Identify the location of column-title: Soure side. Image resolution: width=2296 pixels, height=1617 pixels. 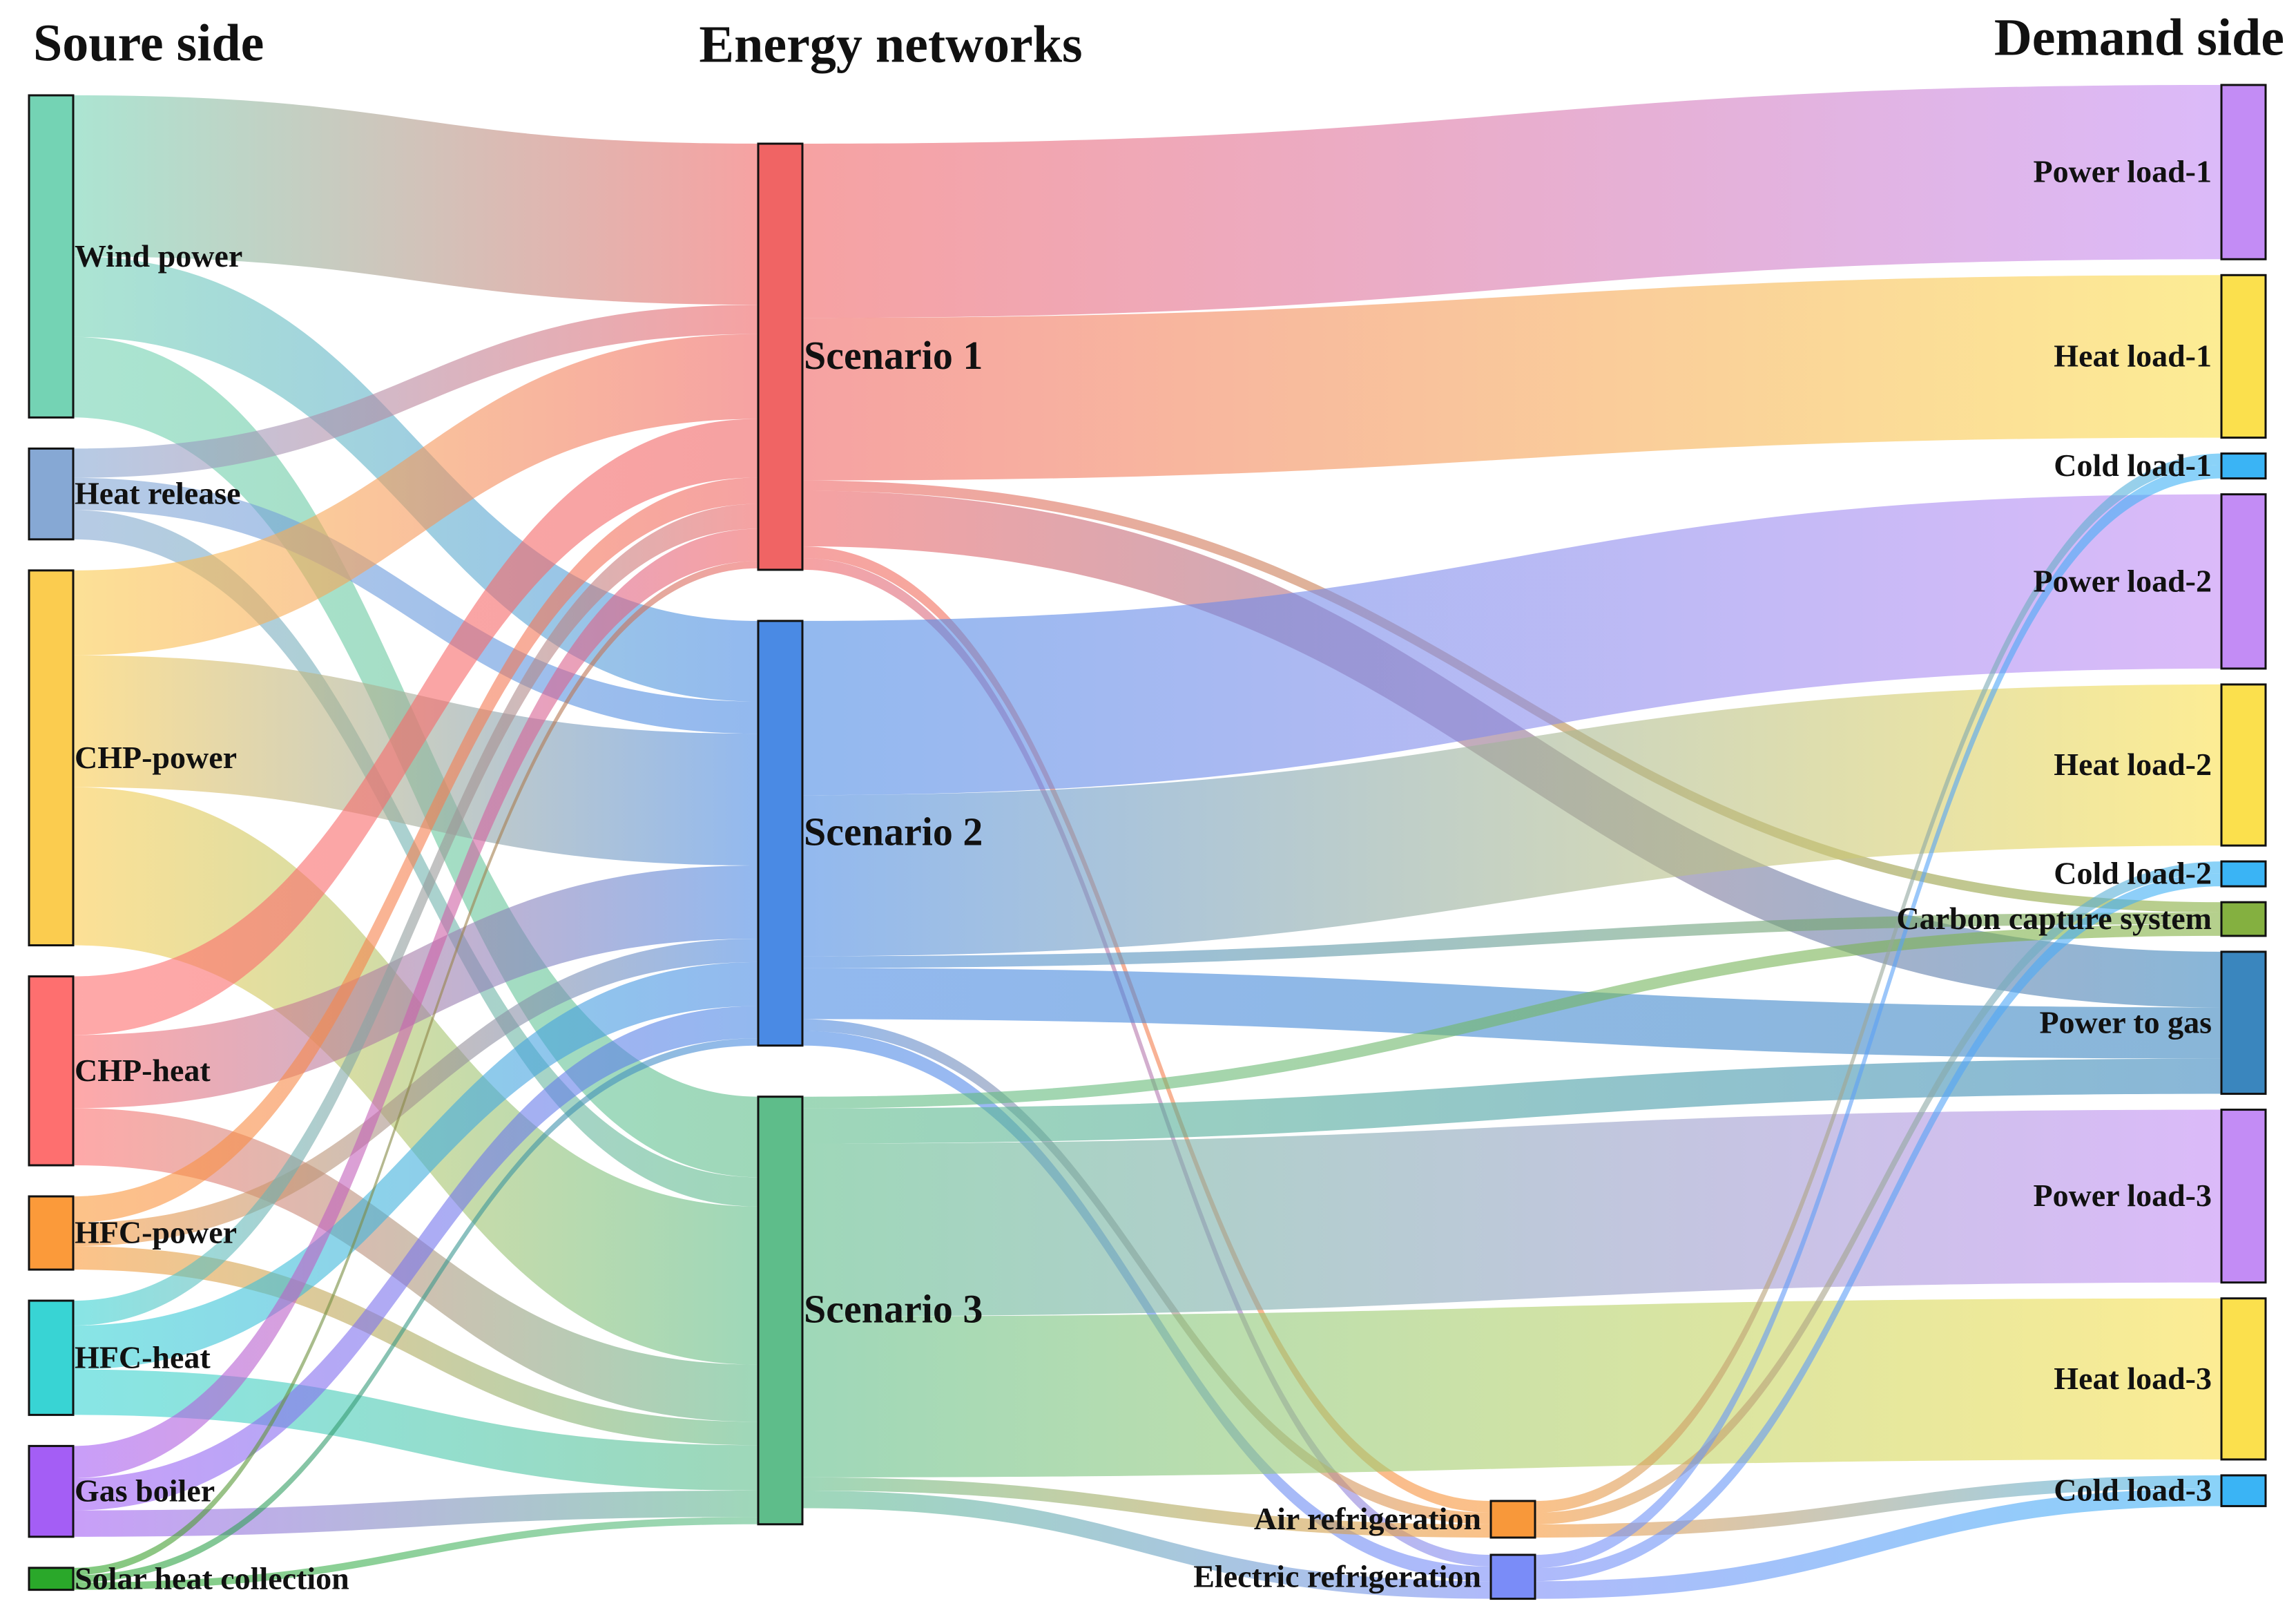
(148, 43).